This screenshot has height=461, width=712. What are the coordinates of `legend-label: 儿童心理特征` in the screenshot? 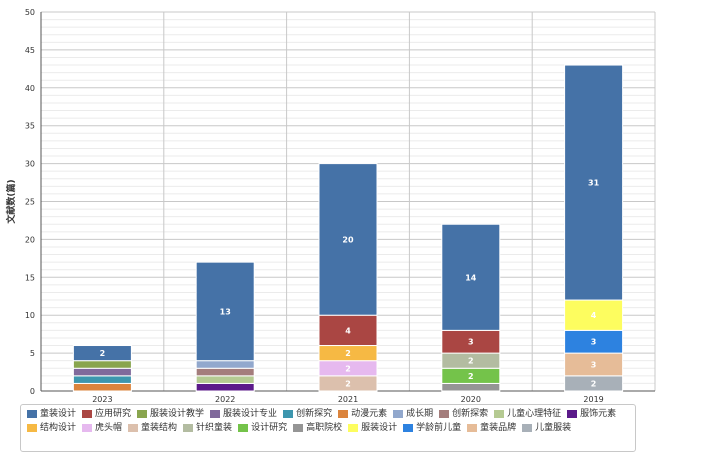 It's located at (534, 414).